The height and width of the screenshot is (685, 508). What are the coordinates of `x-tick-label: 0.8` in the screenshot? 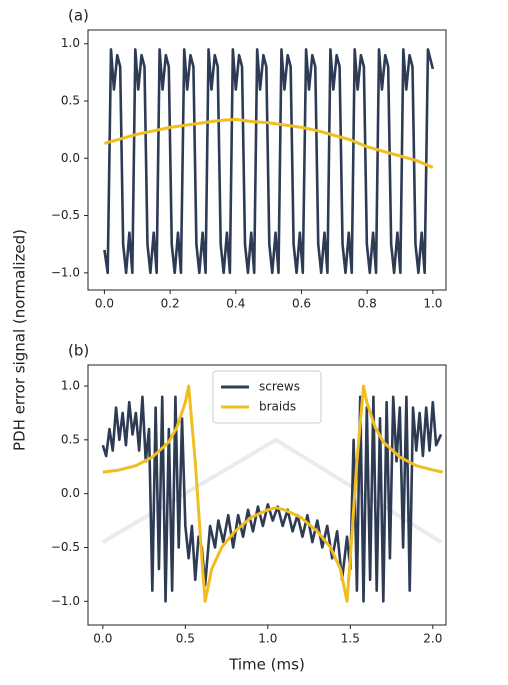 It's located at (367, 304).